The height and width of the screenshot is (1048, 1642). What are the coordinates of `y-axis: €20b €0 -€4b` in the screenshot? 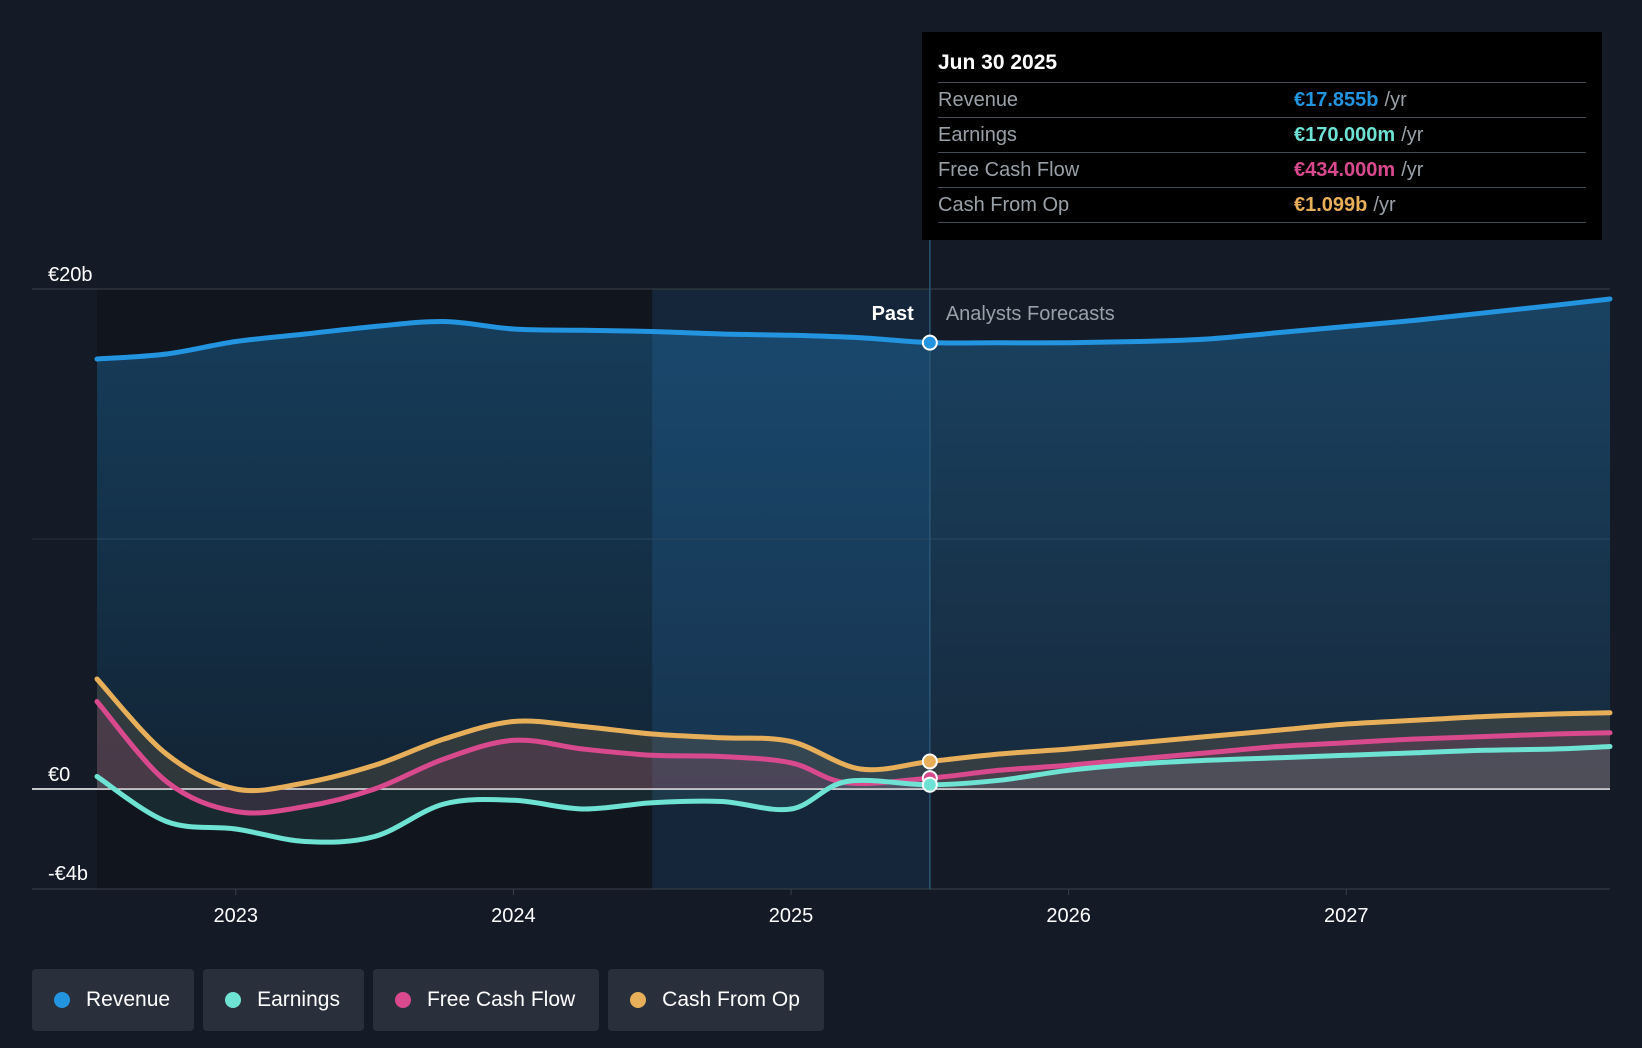 It's located at (70, 574).